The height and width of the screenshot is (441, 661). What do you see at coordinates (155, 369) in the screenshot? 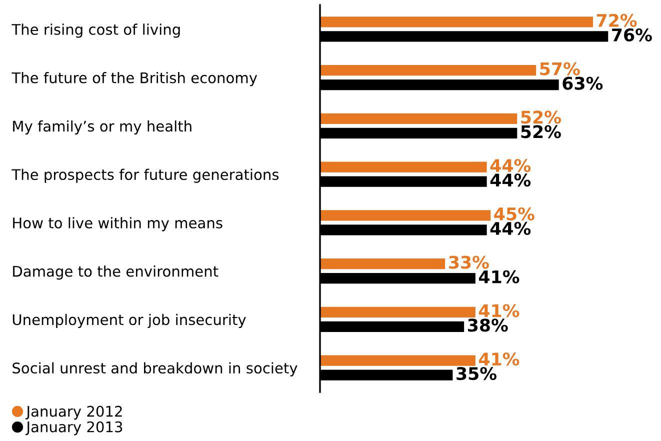
I see `y-tick-label: Social unrest and breakdown in society` at bounding box center [155, 369].